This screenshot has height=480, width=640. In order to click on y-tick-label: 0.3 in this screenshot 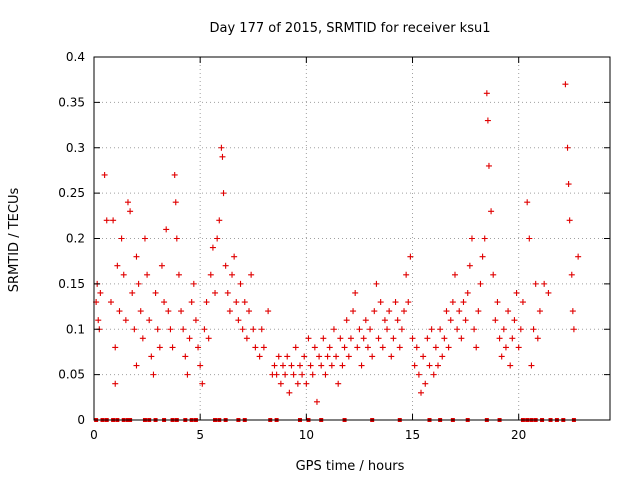, I will do `click(75, 148)`.